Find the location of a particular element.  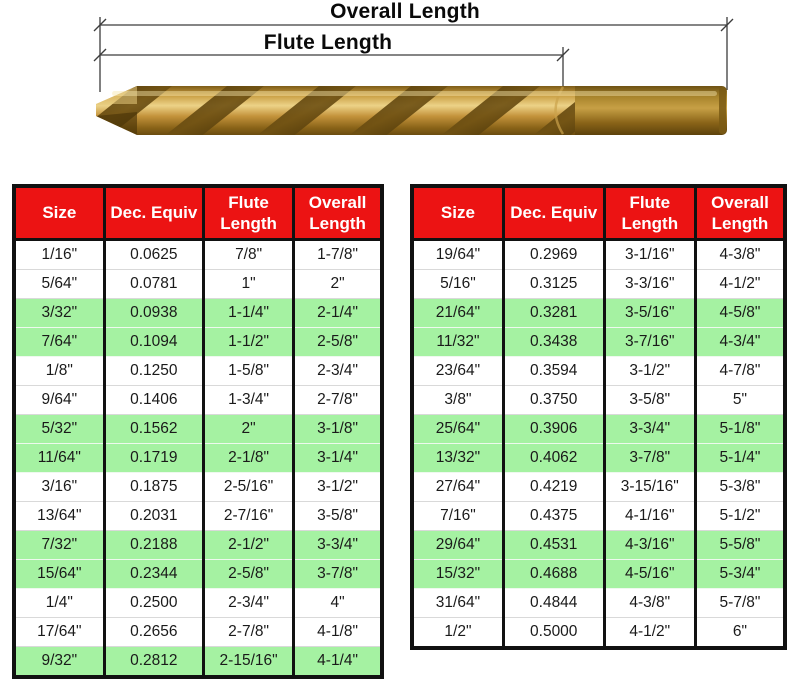

table-cell: 2-1/4" is located at coordinates (338, 313).